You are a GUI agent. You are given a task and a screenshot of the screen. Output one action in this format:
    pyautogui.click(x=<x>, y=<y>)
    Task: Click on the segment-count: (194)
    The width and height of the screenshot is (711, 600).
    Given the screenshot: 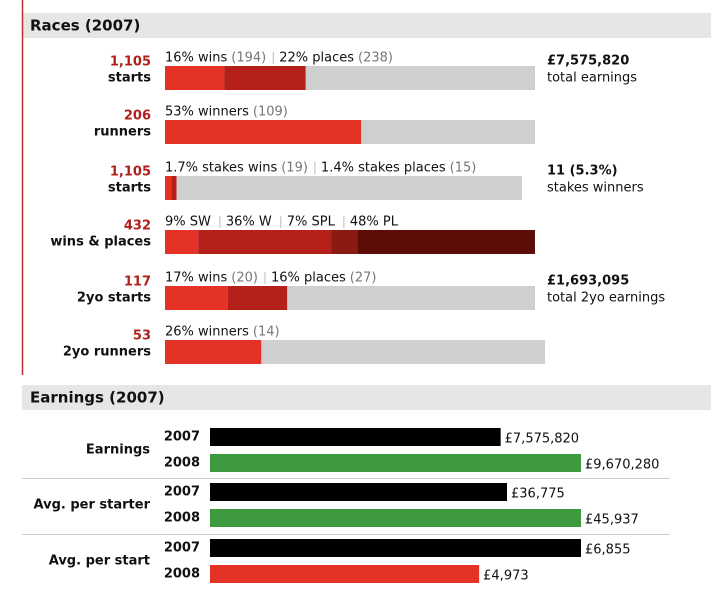 What is the action you would take?
    pyautogui.click(x=248, y=58)
    